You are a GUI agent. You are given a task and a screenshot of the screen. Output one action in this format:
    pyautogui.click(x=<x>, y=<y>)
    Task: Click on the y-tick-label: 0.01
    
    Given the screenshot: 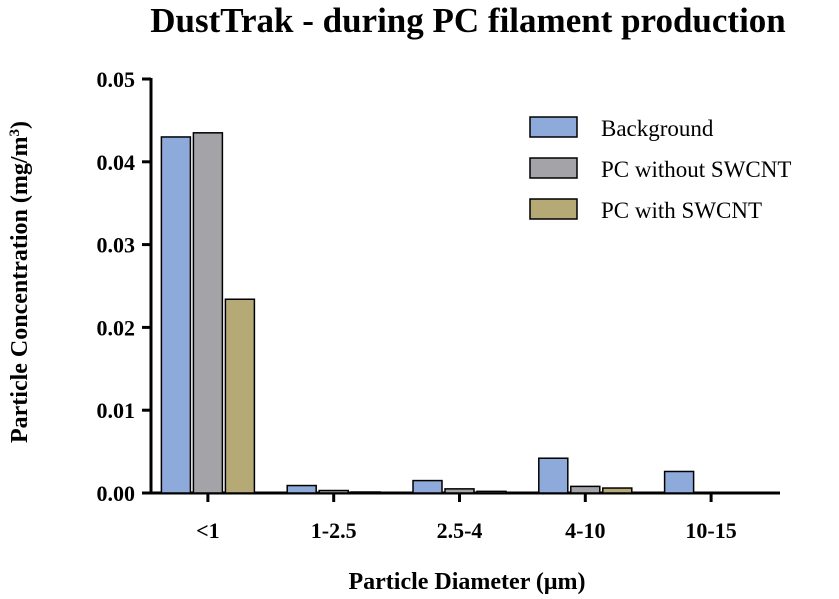 What is the action you would take?
    pyautogui.click(x=116, y=410)
    